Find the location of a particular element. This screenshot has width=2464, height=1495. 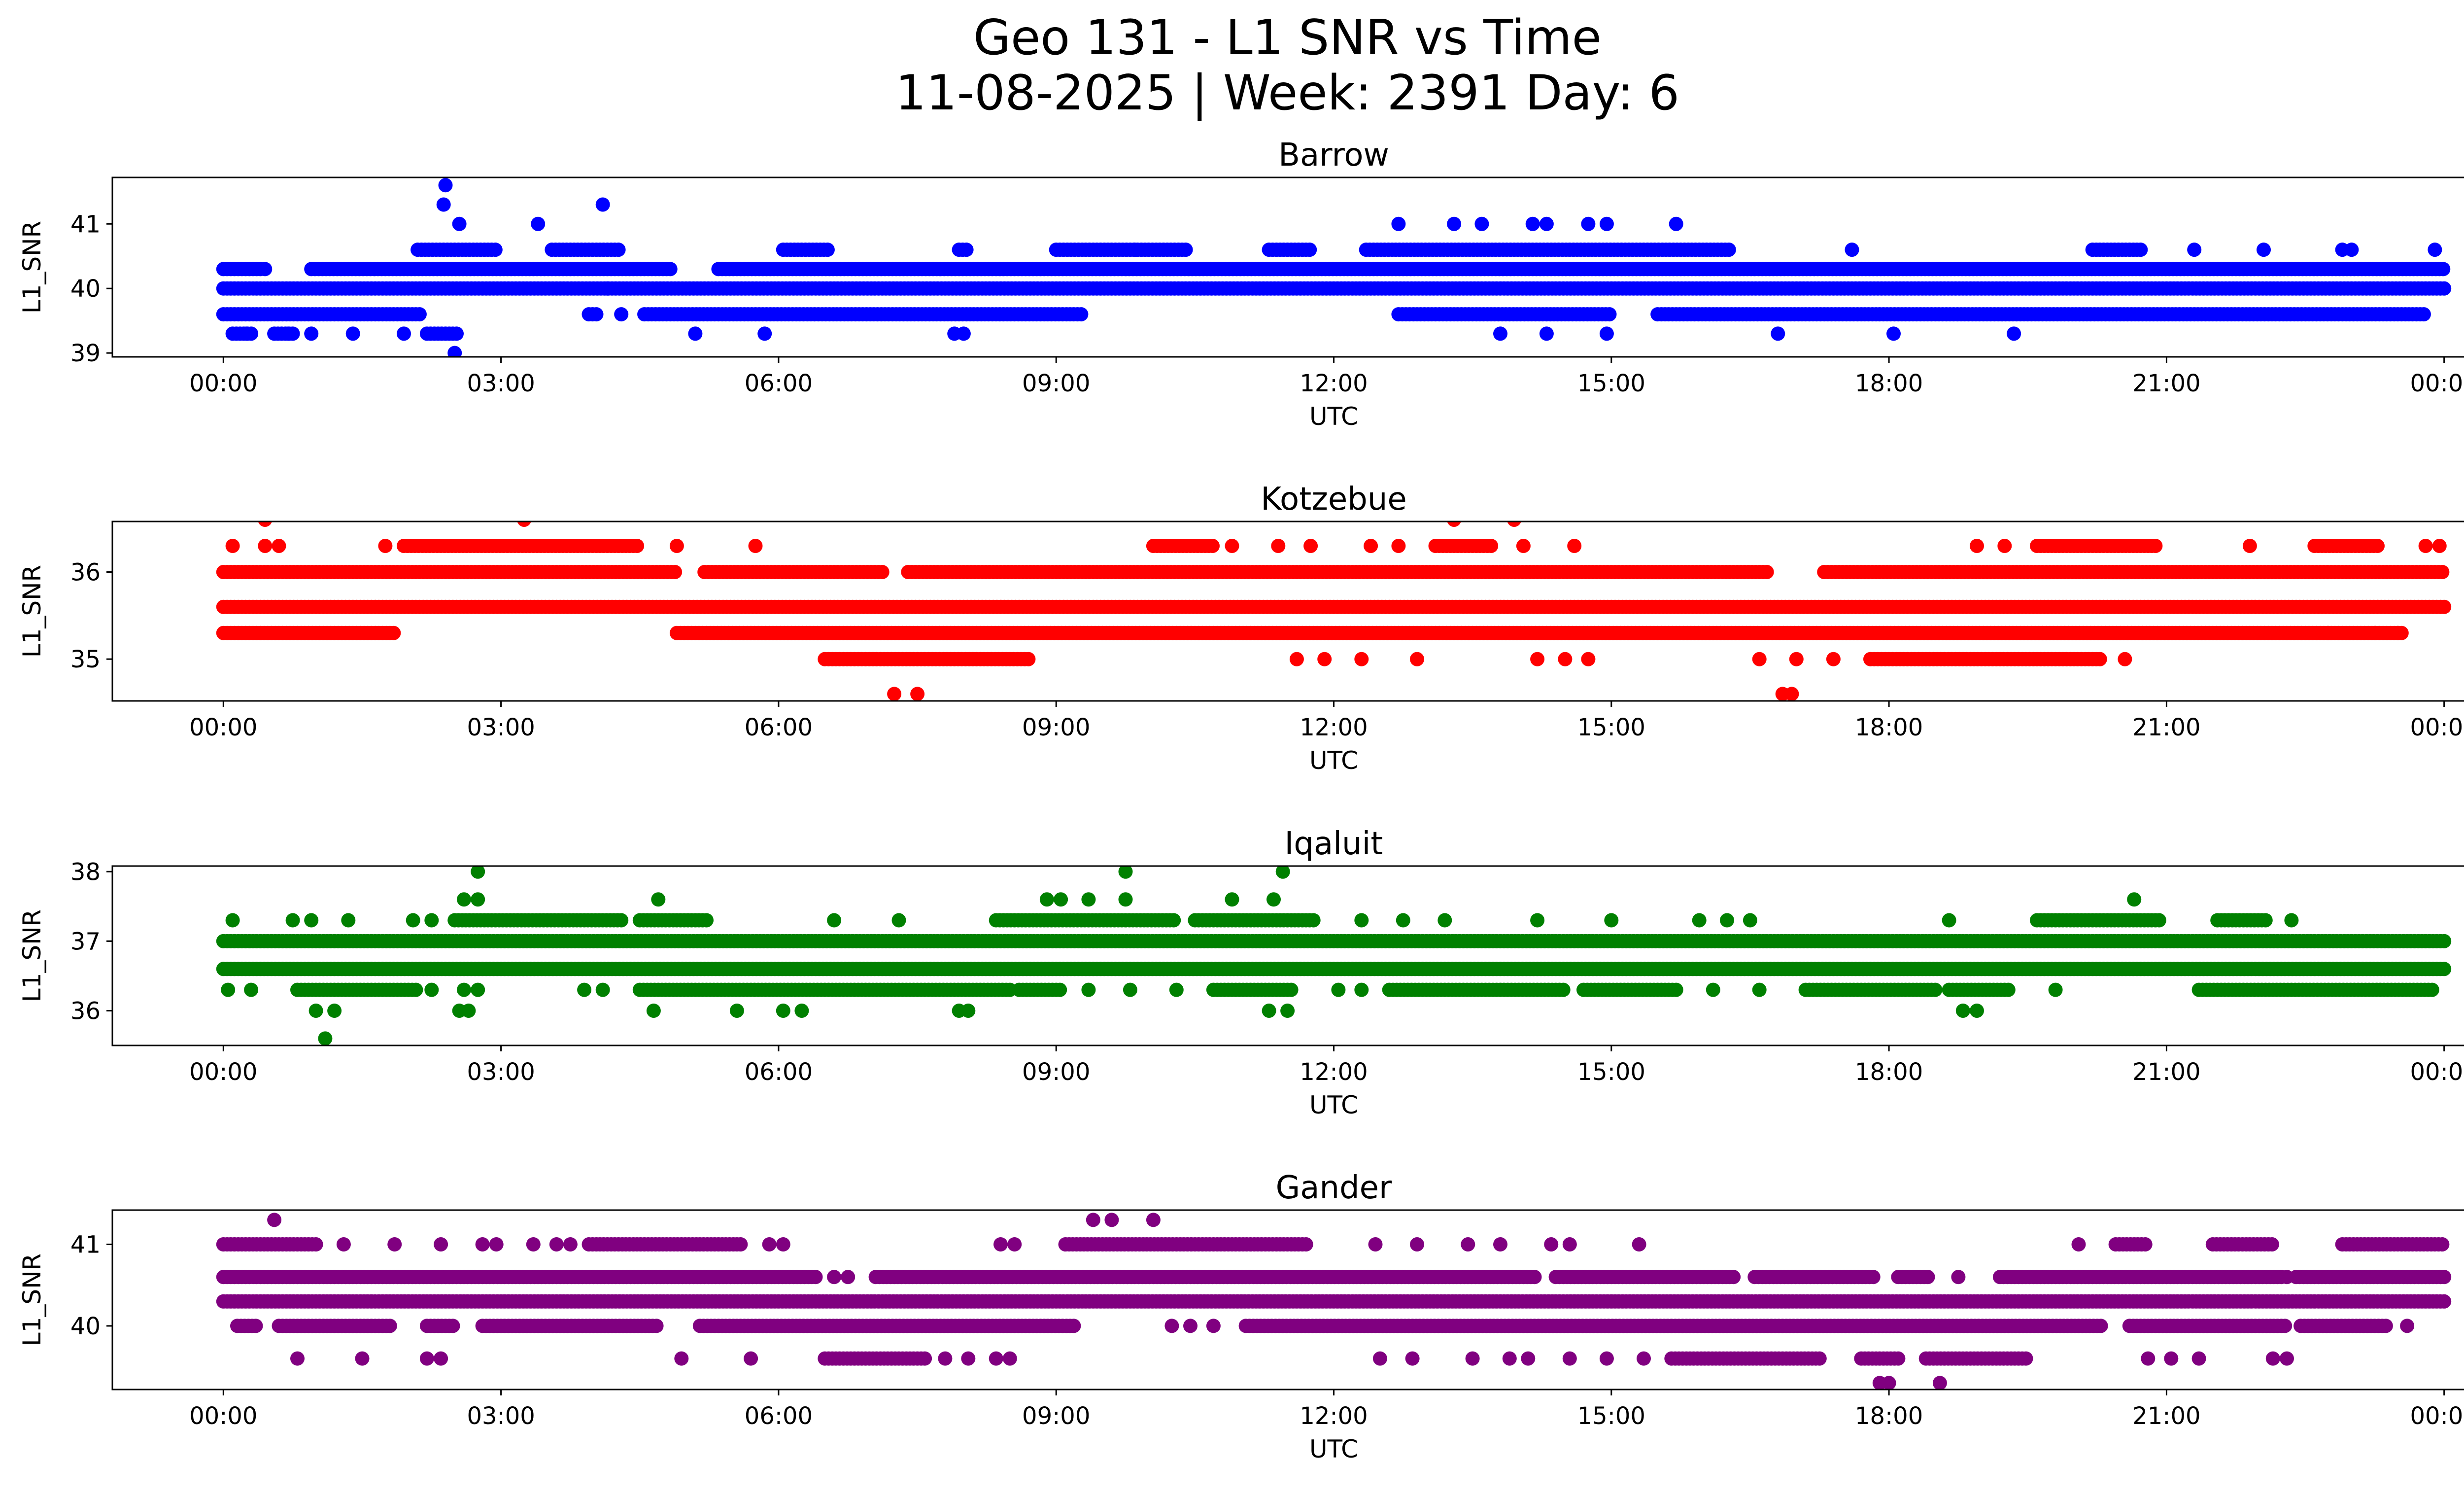

y-tick-label: 35 is located at coordinates (85, 659).